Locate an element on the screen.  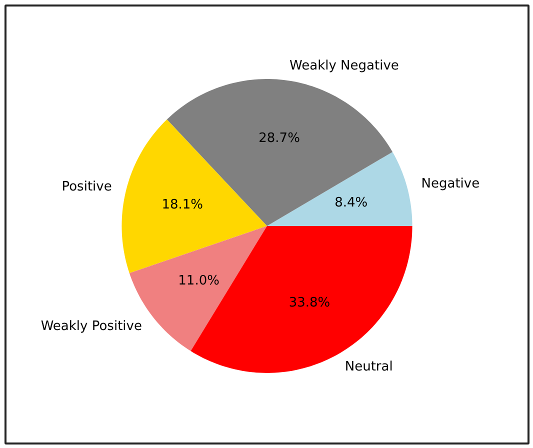
data-label: 18.1% is located at coordinates (183, 204).